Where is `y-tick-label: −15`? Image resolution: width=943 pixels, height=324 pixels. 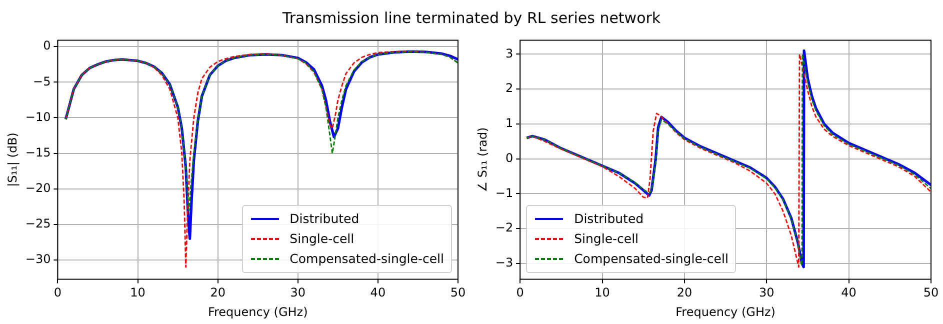 y-tick-label: −15 is located at coordinates (38, 152).